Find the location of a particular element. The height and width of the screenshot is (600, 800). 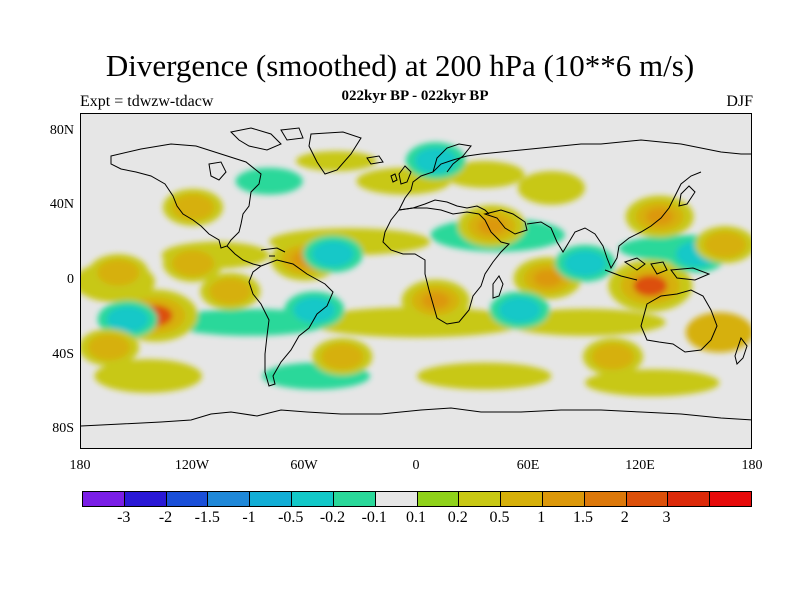

coast-south-america is located at coordinates (291, 323).